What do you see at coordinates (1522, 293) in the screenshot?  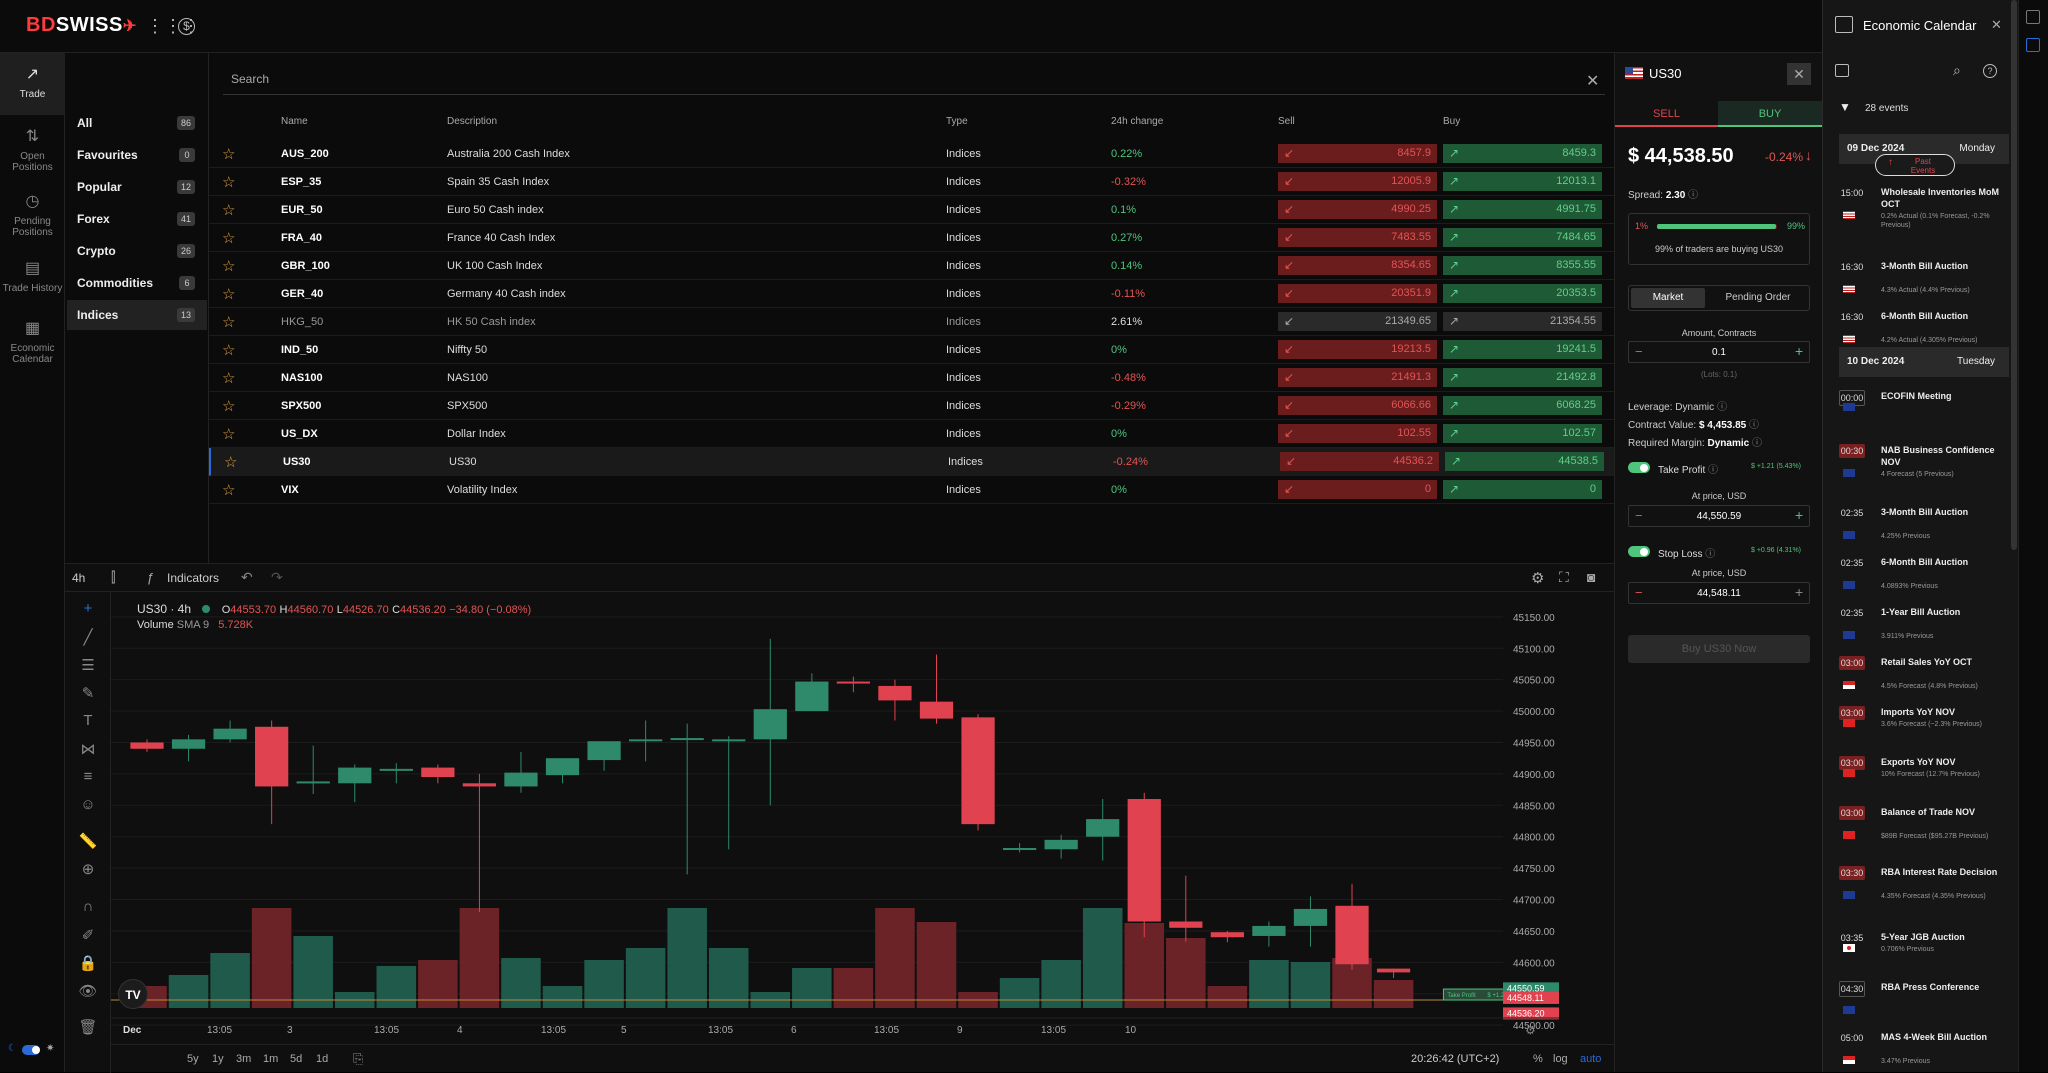 I see `buy-price-button: ↗ 20353.5` at bounding box center [1522, 293].